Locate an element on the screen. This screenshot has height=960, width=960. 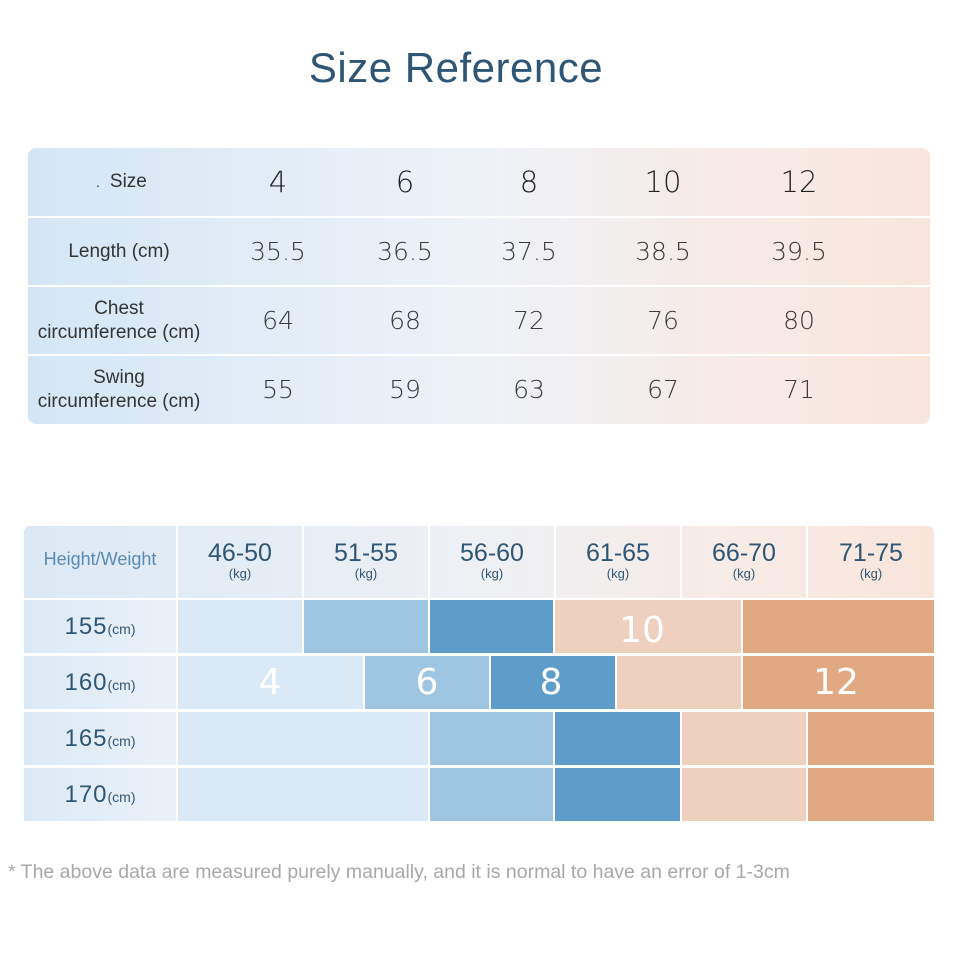
size-cell: 4 is located at coordinates (278, 182).